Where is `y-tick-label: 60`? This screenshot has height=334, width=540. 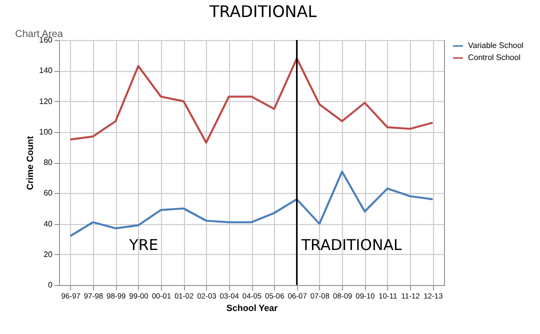 y-tick-label: 60 is located at coordinates (49, 193).